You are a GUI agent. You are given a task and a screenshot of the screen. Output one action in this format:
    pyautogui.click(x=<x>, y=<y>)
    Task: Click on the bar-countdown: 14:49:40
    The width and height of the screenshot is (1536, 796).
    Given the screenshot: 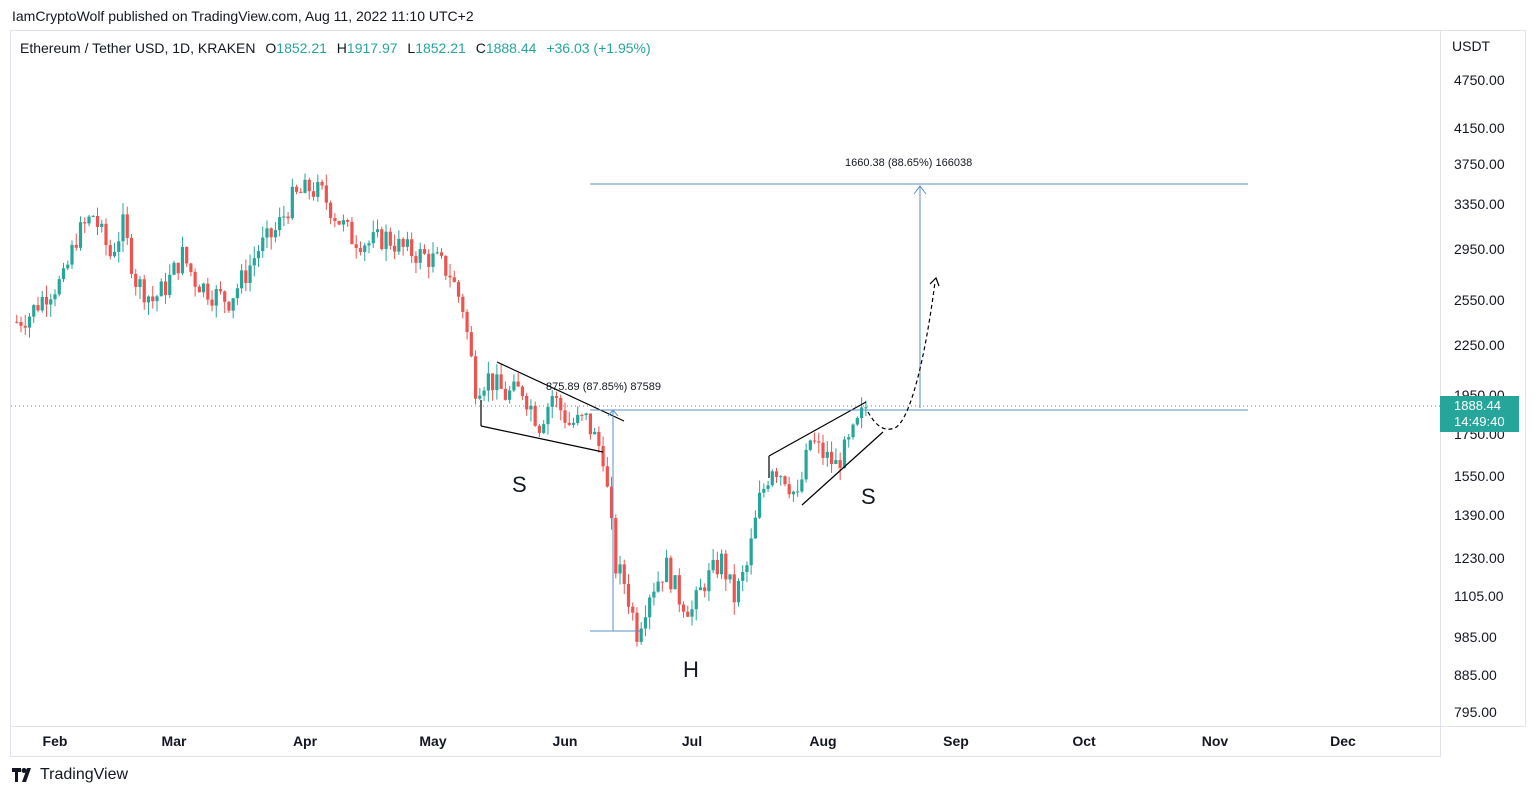 What is the action you would take?
    pyautogui.click(x=1479, y=421)
    